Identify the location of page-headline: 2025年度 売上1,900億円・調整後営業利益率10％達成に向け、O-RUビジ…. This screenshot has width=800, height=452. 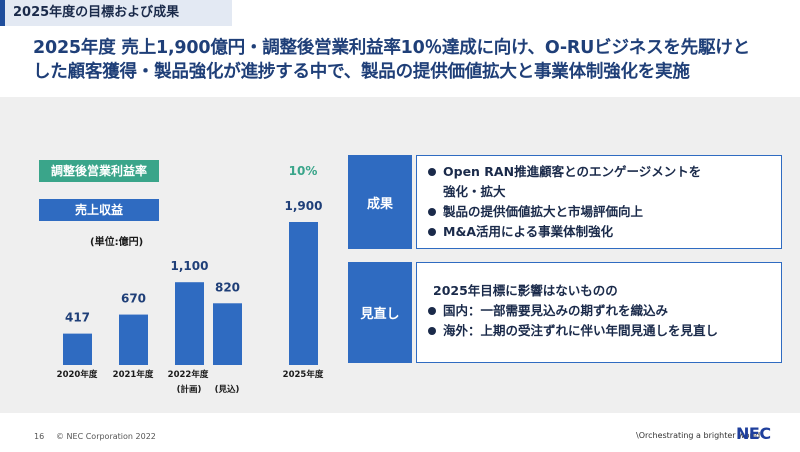
(413, 60).